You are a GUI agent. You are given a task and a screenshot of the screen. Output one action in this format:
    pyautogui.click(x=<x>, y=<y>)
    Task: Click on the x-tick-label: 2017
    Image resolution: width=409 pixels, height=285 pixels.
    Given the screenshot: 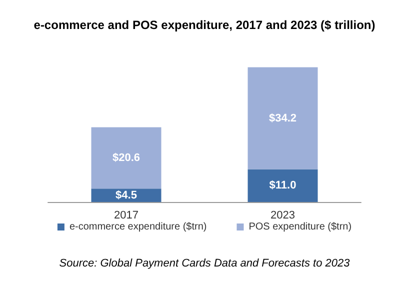 What is the action you would take?
    pyautogui.click(x=126, y=216)
    